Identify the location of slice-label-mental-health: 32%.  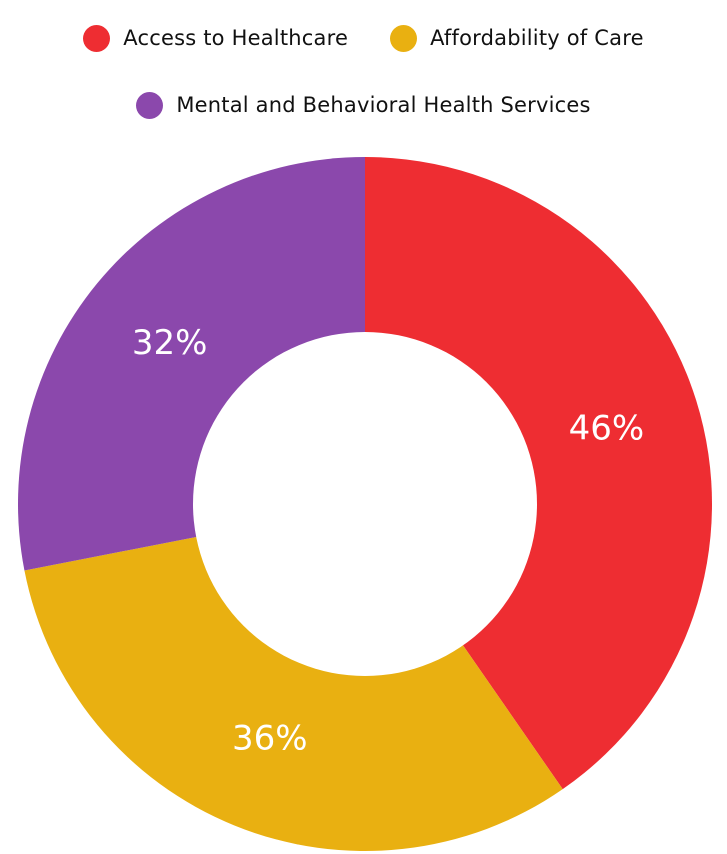
(170, 343).